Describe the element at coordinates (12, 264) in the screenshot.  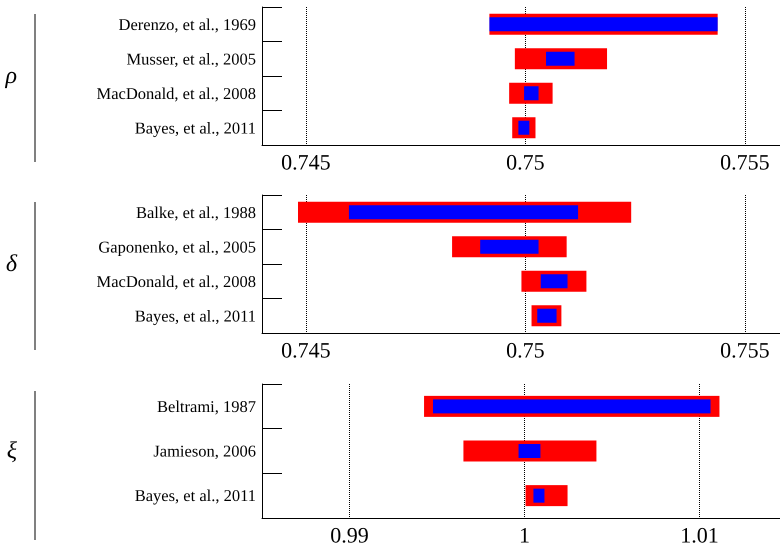
I see `y-axis-title: δ` at that location.